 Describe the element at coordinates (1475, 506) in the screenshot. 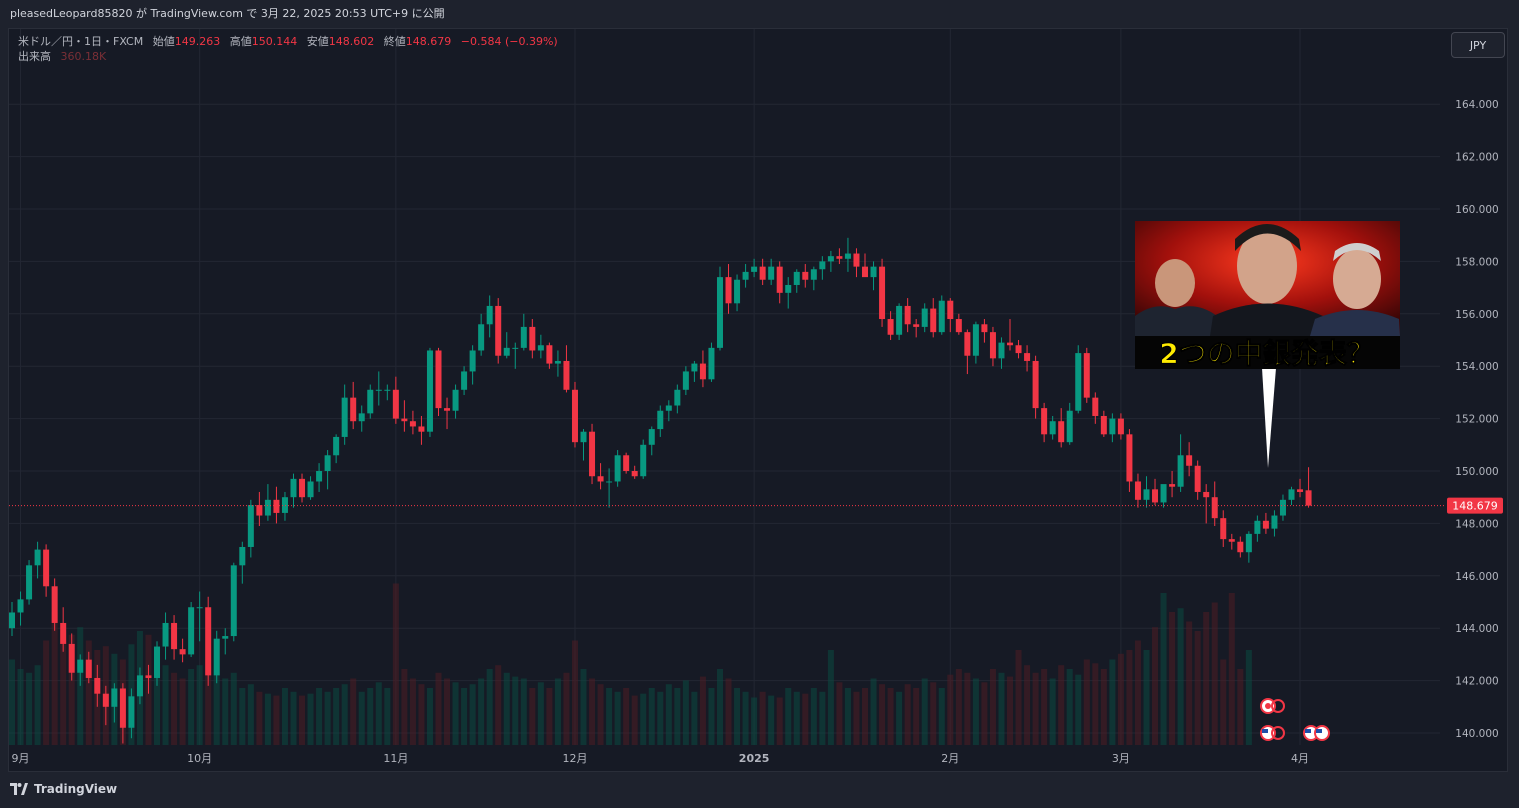

I see `last-price-tag-text: 148.679` at that location.